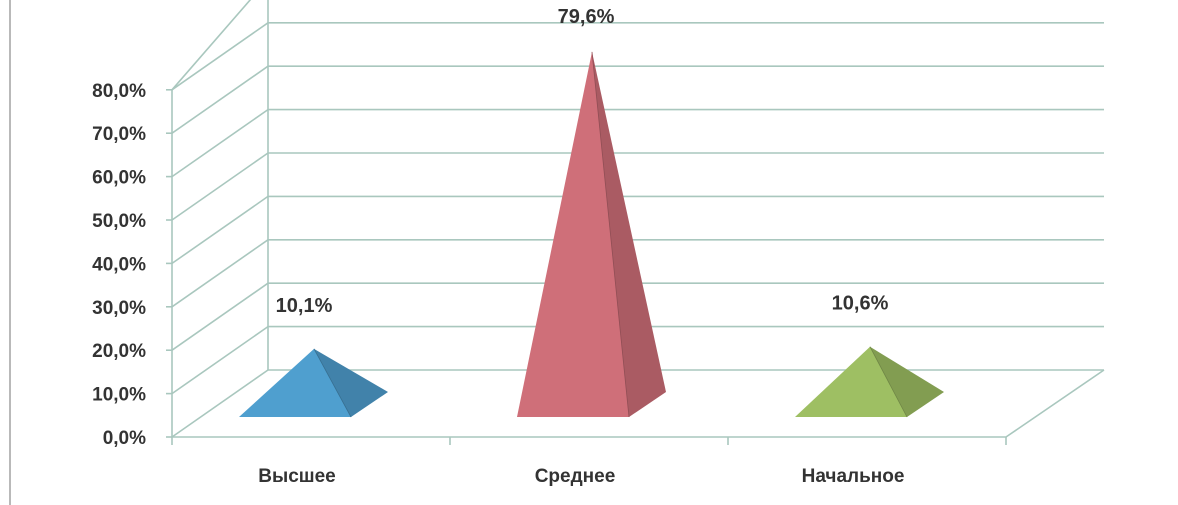  Describe the element at coordinates (124, 438) in the screenshot. I see `y-tick-label: 0,0%` at that location.